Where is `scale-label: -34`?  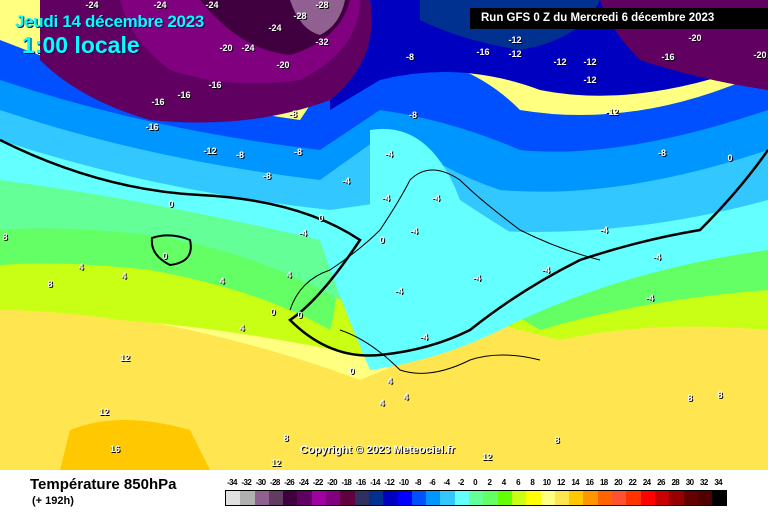 scale-label: -34 is located at coordinates (232, 482).